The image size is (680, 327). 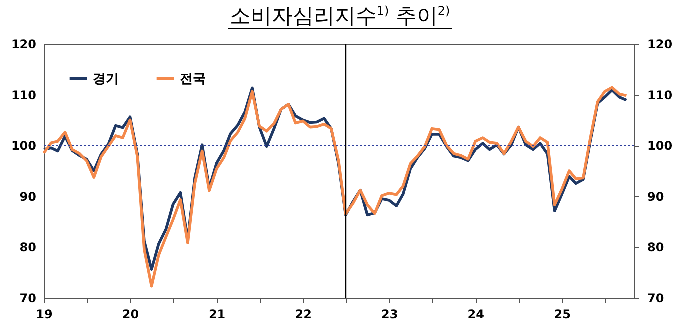 What do you see at coordinates (28, 197) in the screenshot?
I see `y-tick-label: 90` at bounding box center [28, 197].